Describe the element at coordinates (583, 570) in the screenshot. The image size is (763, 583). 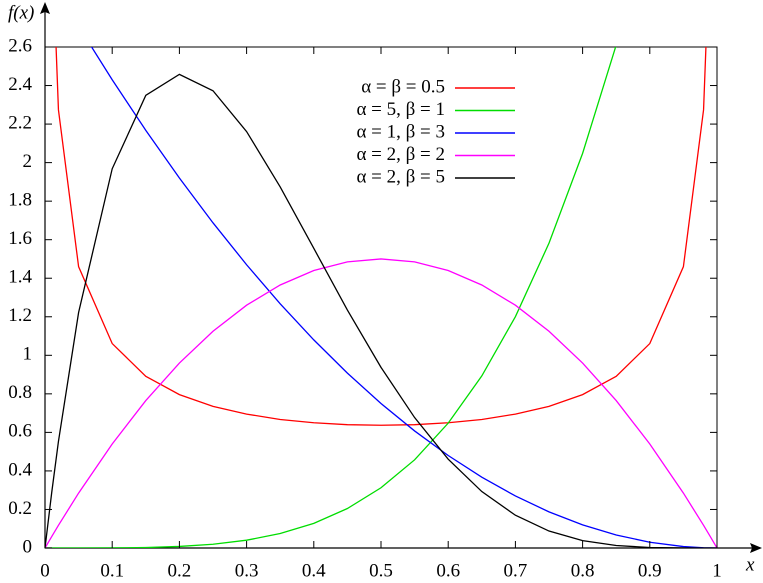
I see `x-tick-label: 0.8` at that location.